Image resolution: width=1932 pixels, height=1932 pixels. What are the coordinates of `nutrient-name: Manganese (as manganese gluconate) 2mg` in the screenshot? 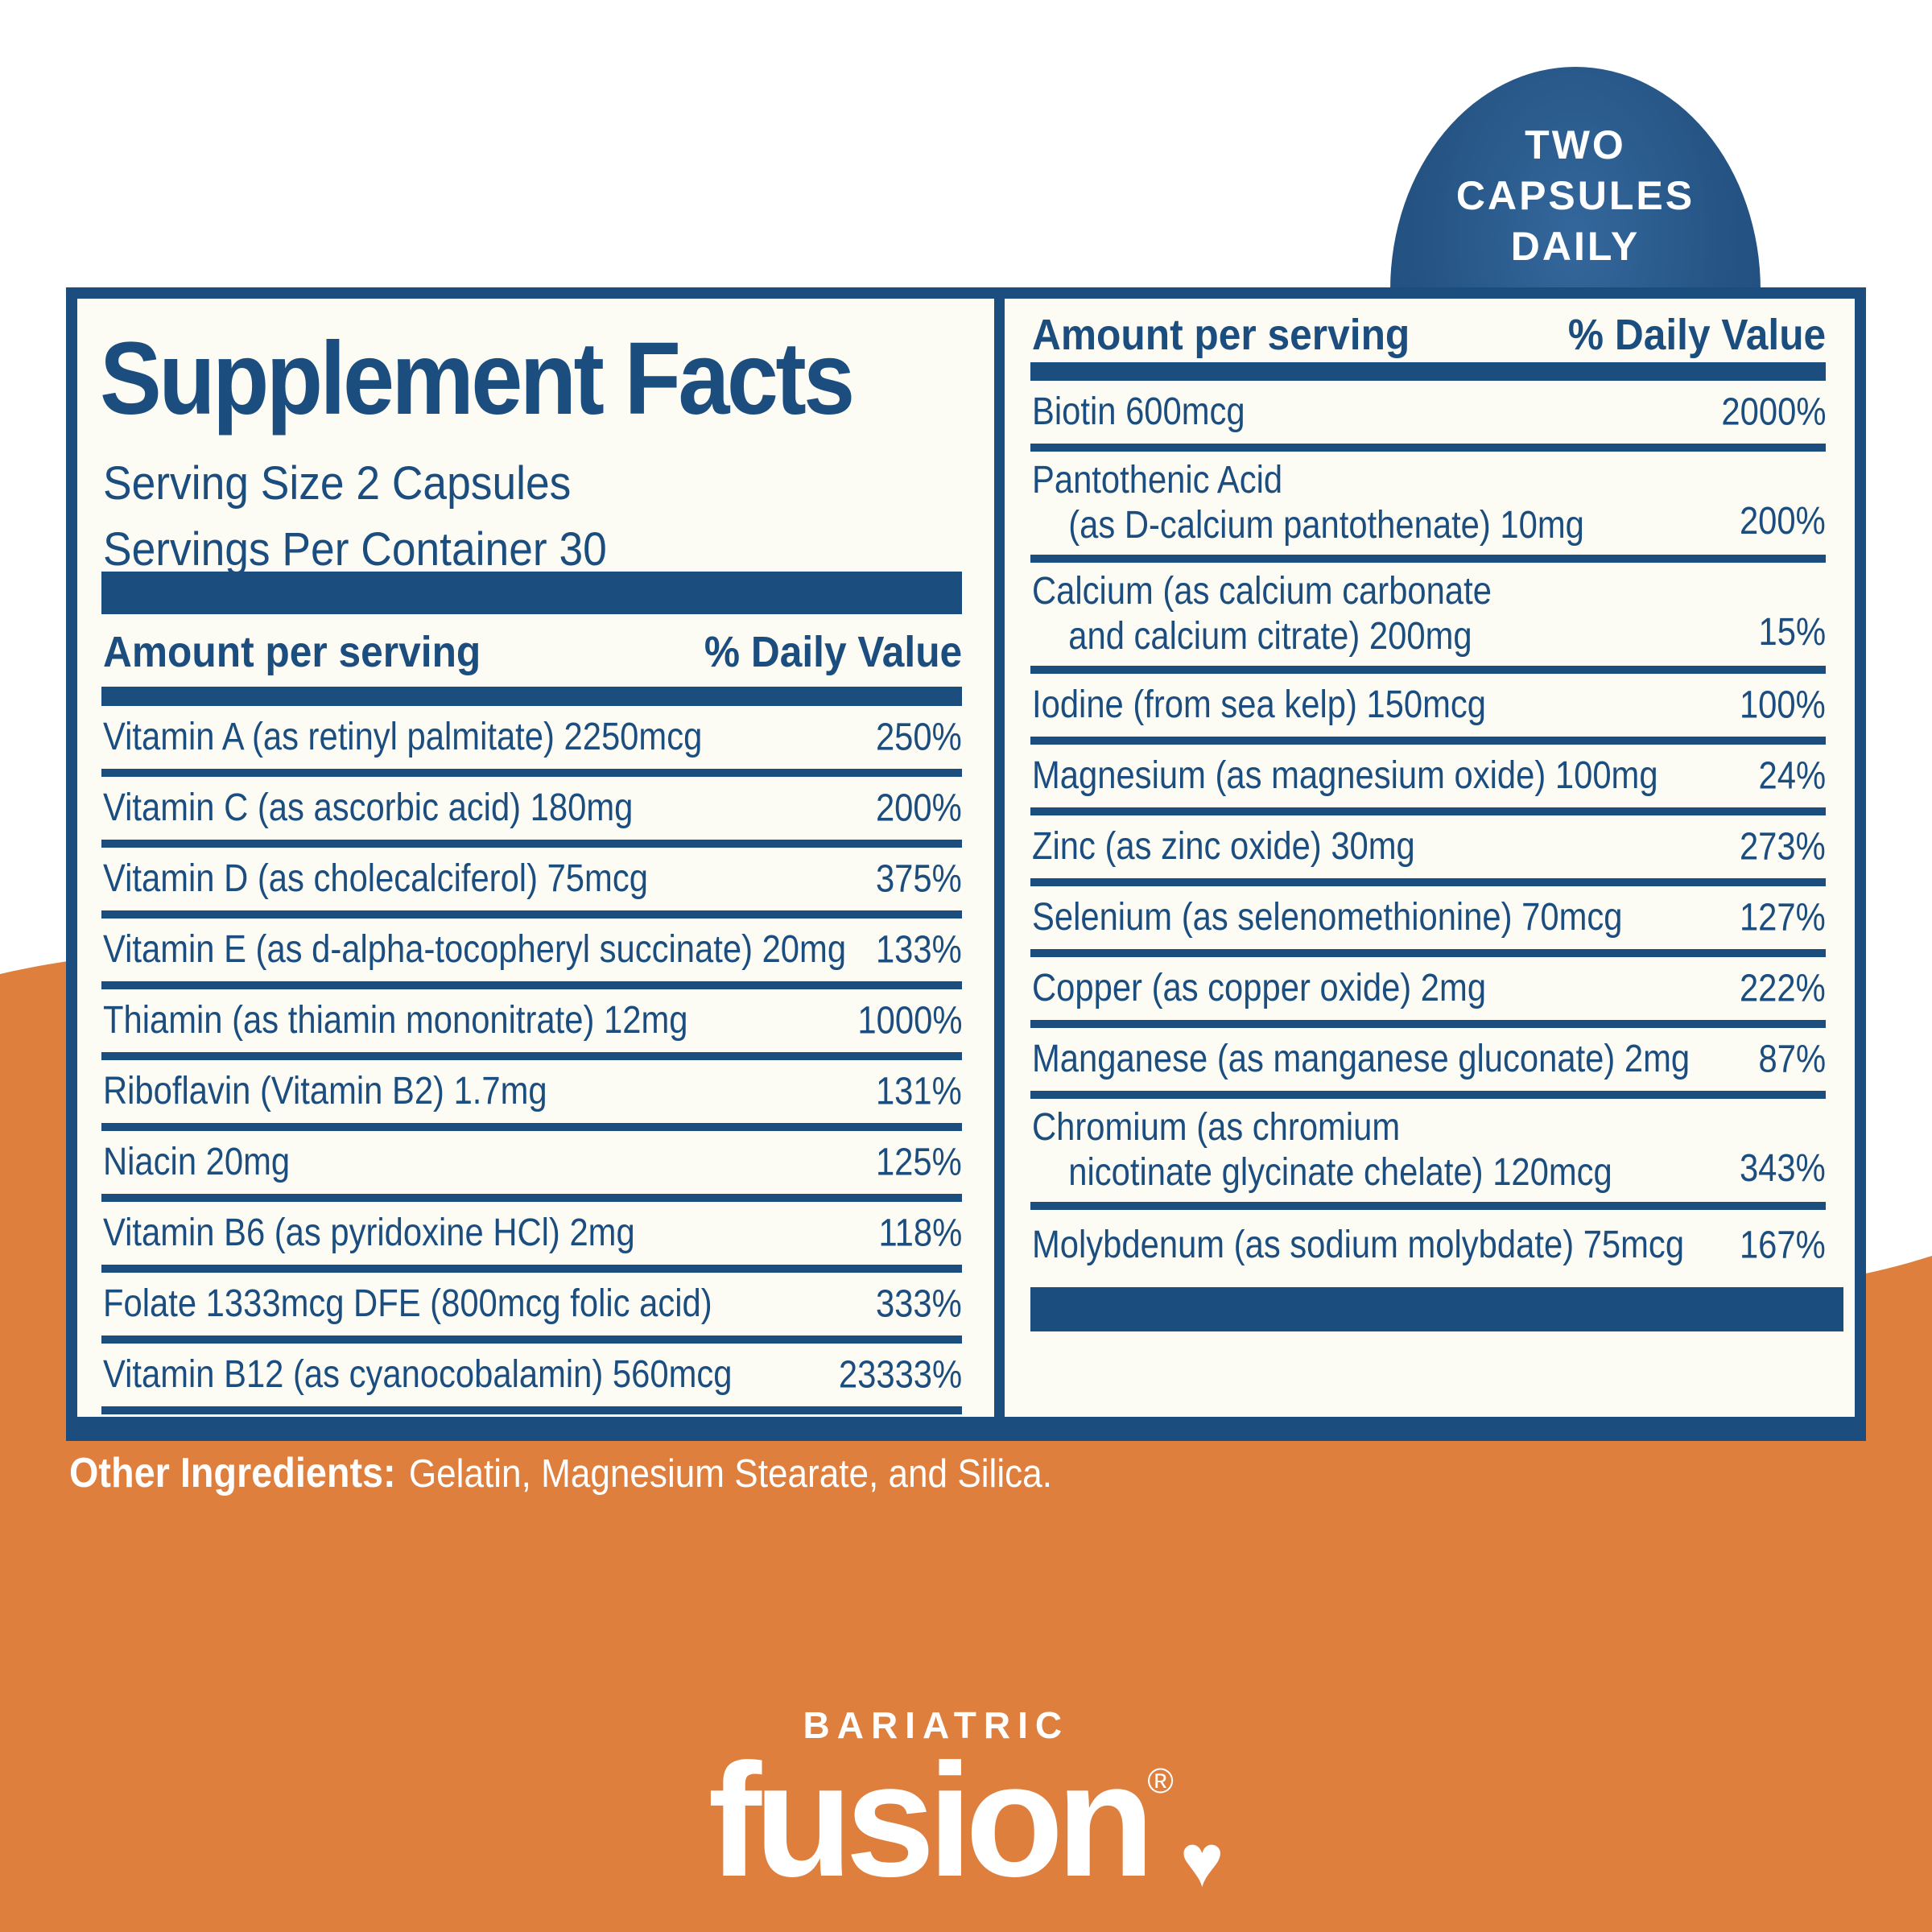 It's located at (1361, 1059).